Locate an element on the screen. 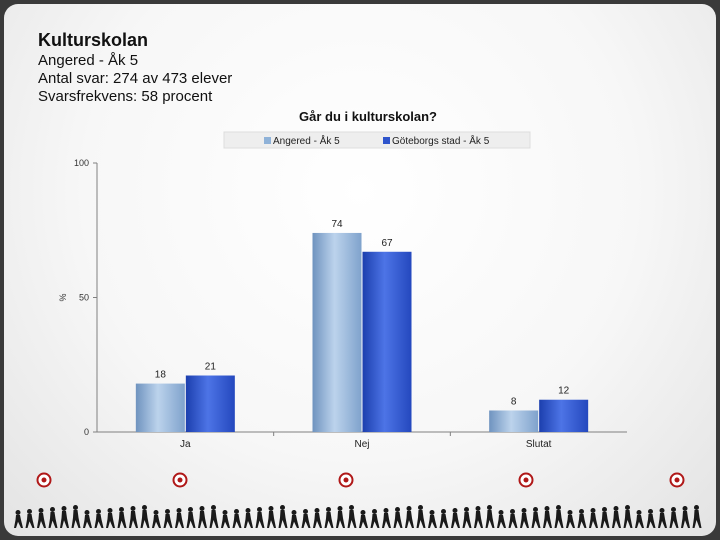  target-icon is located at coordinates (677, 480).